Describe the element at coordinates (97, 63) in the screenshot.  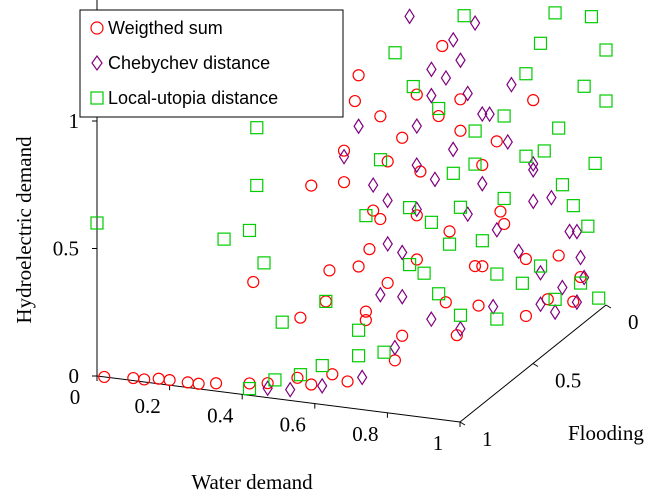
I see `diamond-marker-icon` at that location.